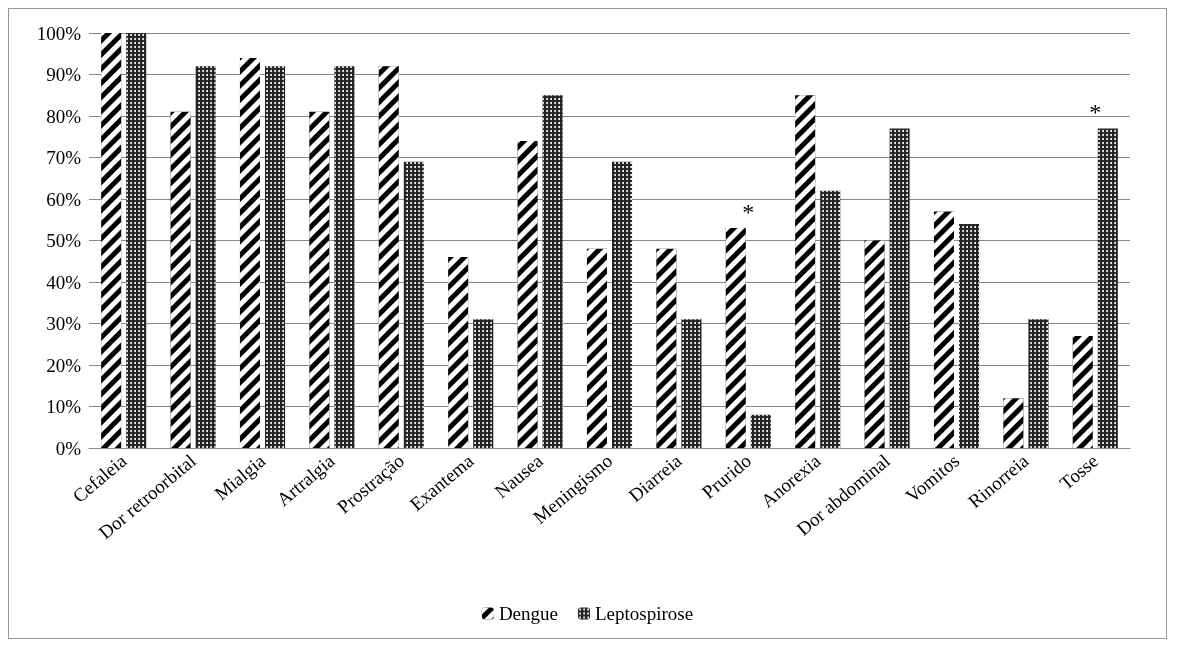 The width and height of the screenshot is (1177, 649). I want to click on y-tick-label: 90%, so click(64, 74).